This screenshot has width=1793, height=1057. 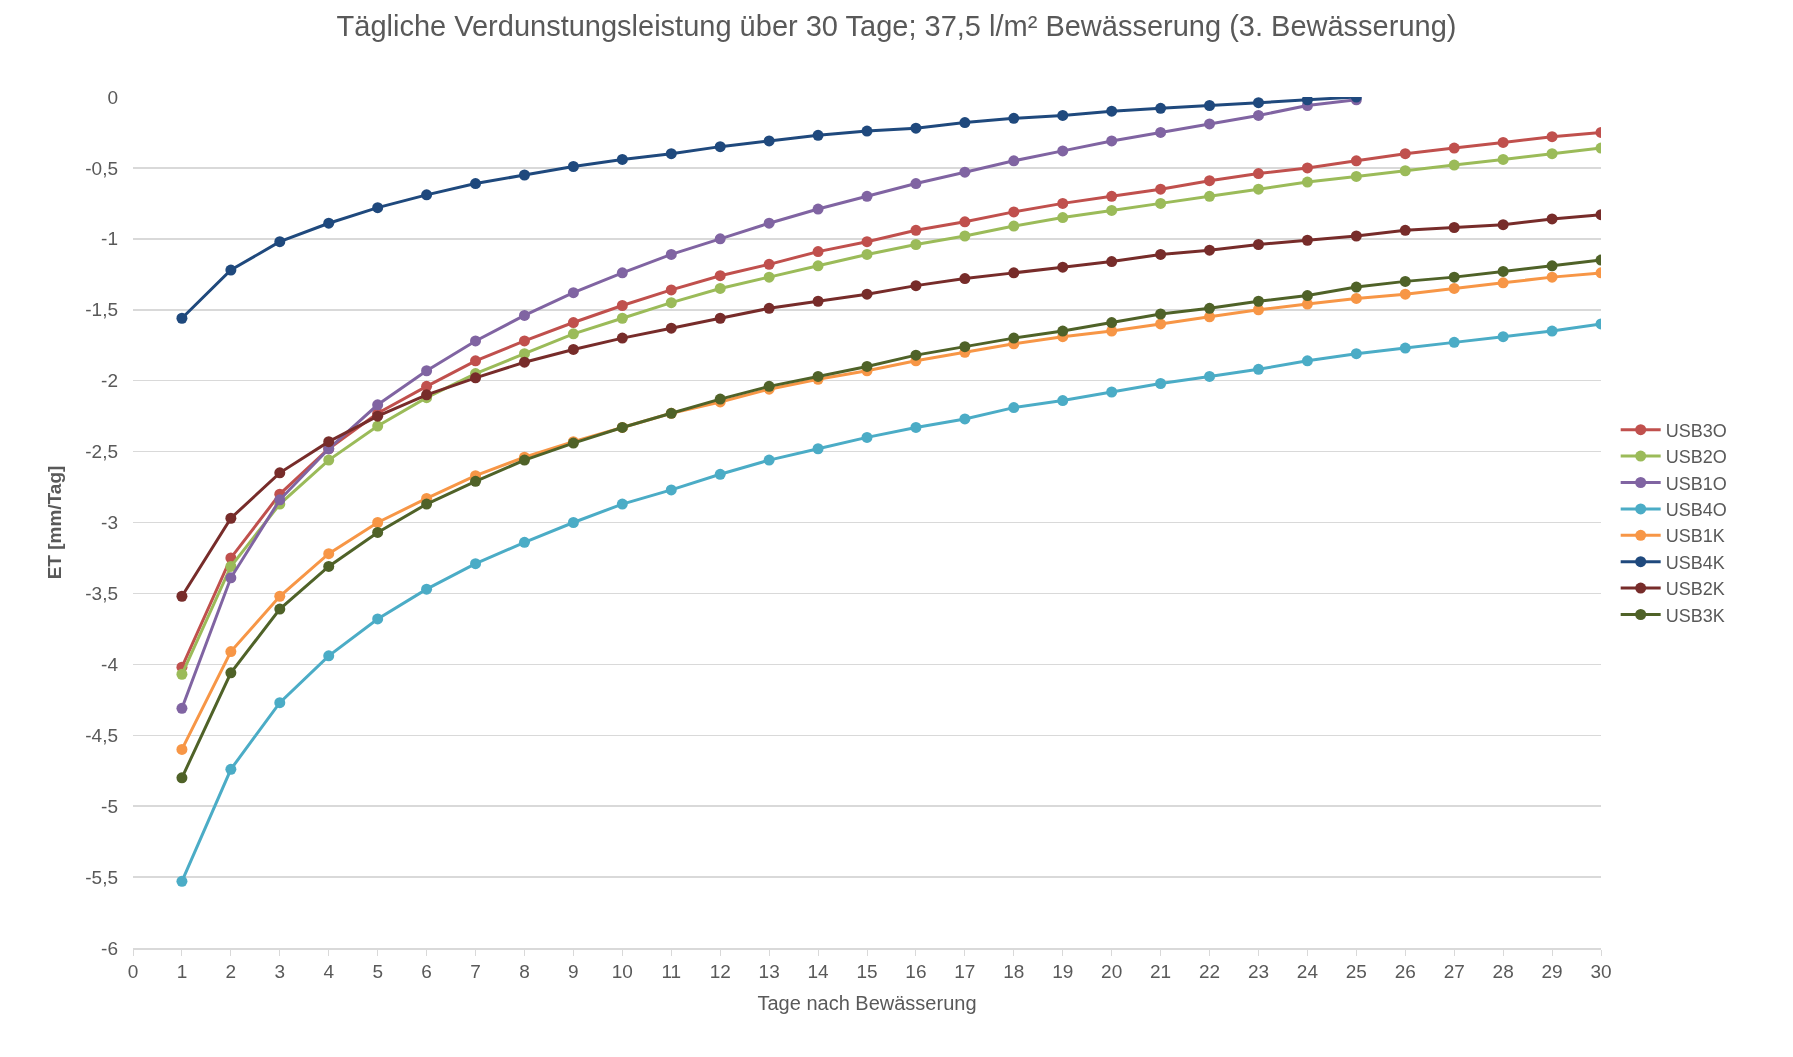 I want to click on y-tick-label: -3,5, so click(x=101, y=594).